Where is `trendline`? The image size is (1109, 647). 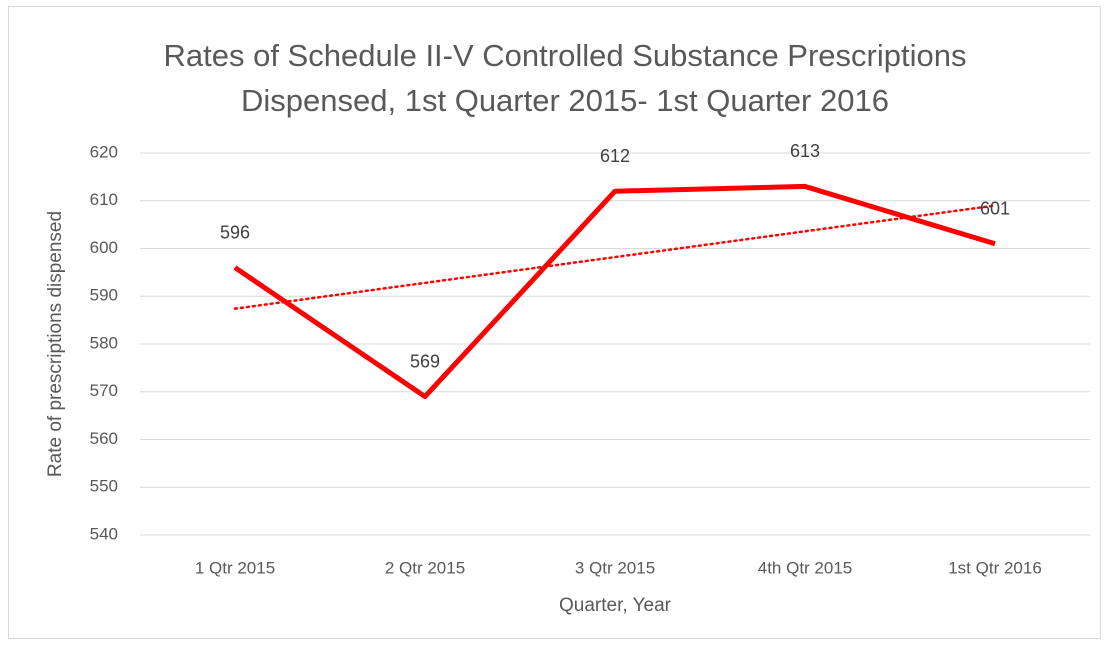 trendline is located at coordinates (615, 257).